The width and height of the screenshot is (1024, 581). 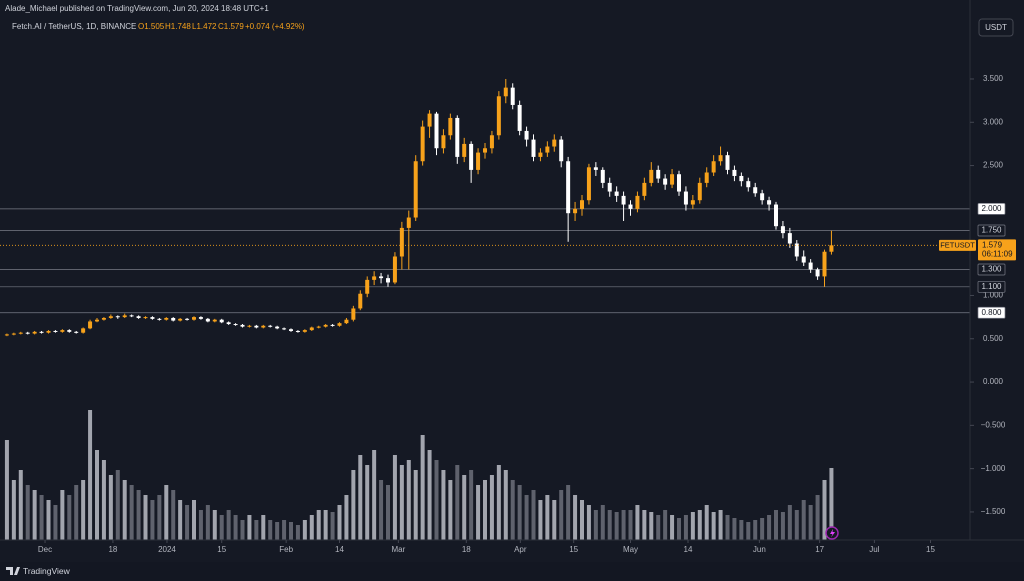 I want to click on currency-button, so click(x=996, y=27).